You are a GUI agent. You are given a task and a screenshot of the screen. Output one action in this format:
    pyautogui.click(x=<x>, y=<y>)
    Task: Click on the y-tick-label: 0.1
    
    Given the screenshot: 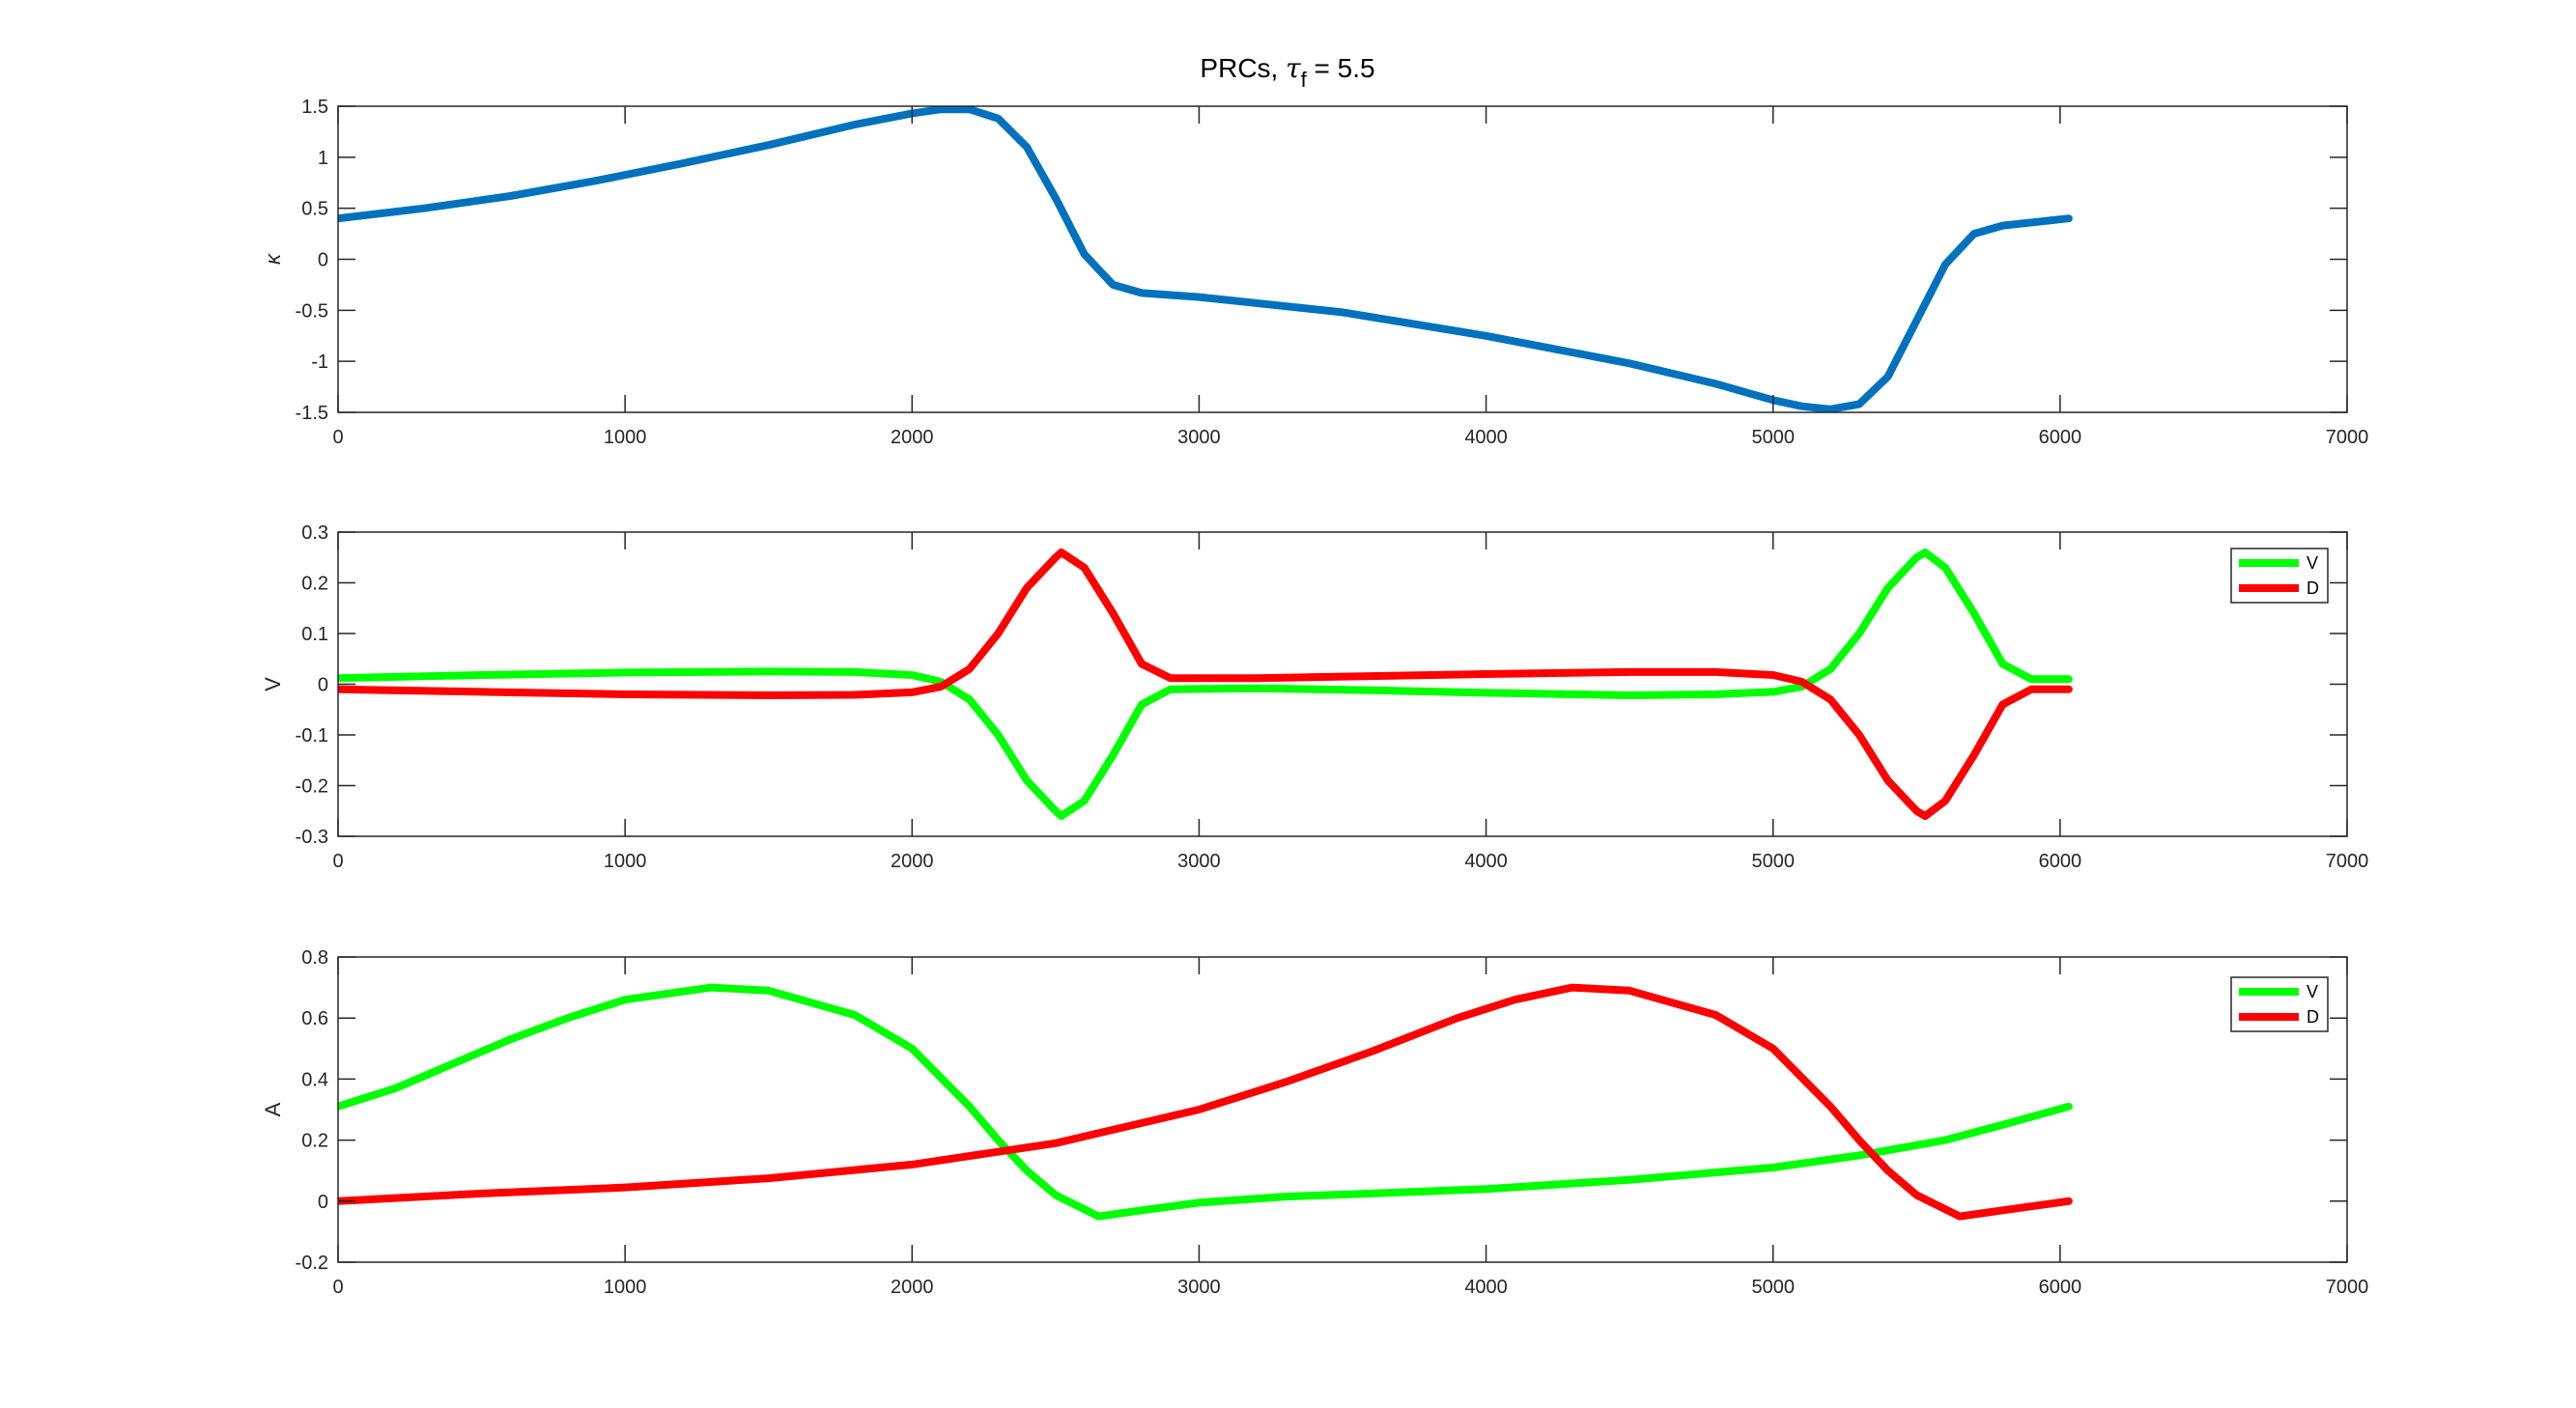 What is the action you would take?
    pyautogui.click(x=314, y=634)
    